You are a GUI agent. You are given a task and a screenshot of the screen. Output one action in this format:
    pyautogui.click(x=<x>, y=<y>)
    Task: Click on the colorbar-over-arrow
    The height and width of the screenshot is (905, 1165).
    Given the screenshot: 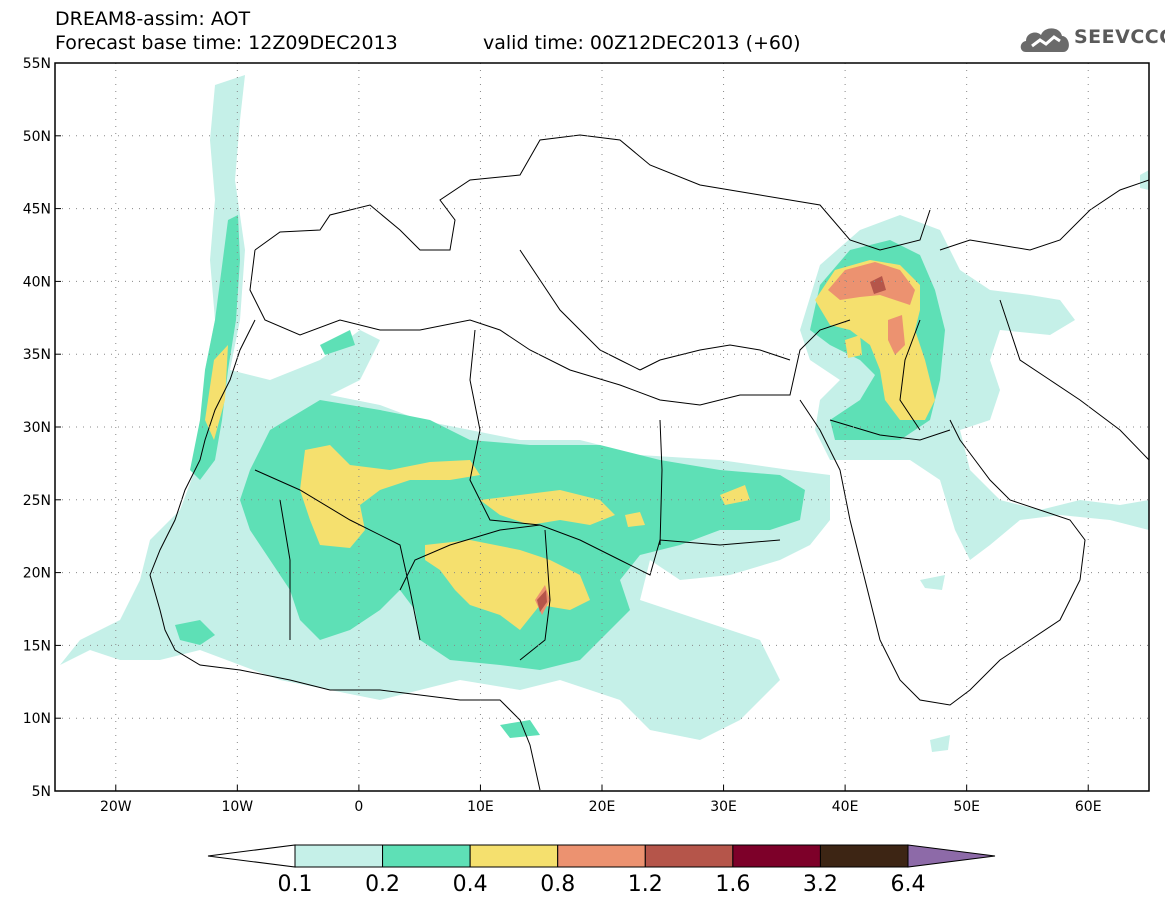 What is the action you would take?
    pyautogui.click(x=951, y=856)
    